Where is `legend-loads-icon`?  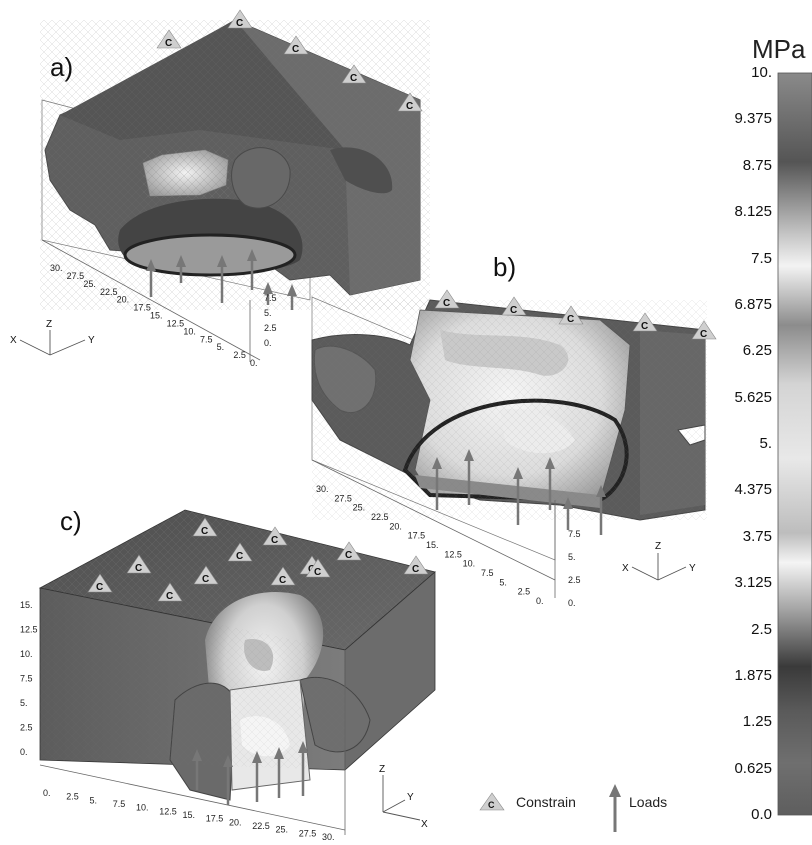
legend-loads-icon is located at coordinates (615, 808).